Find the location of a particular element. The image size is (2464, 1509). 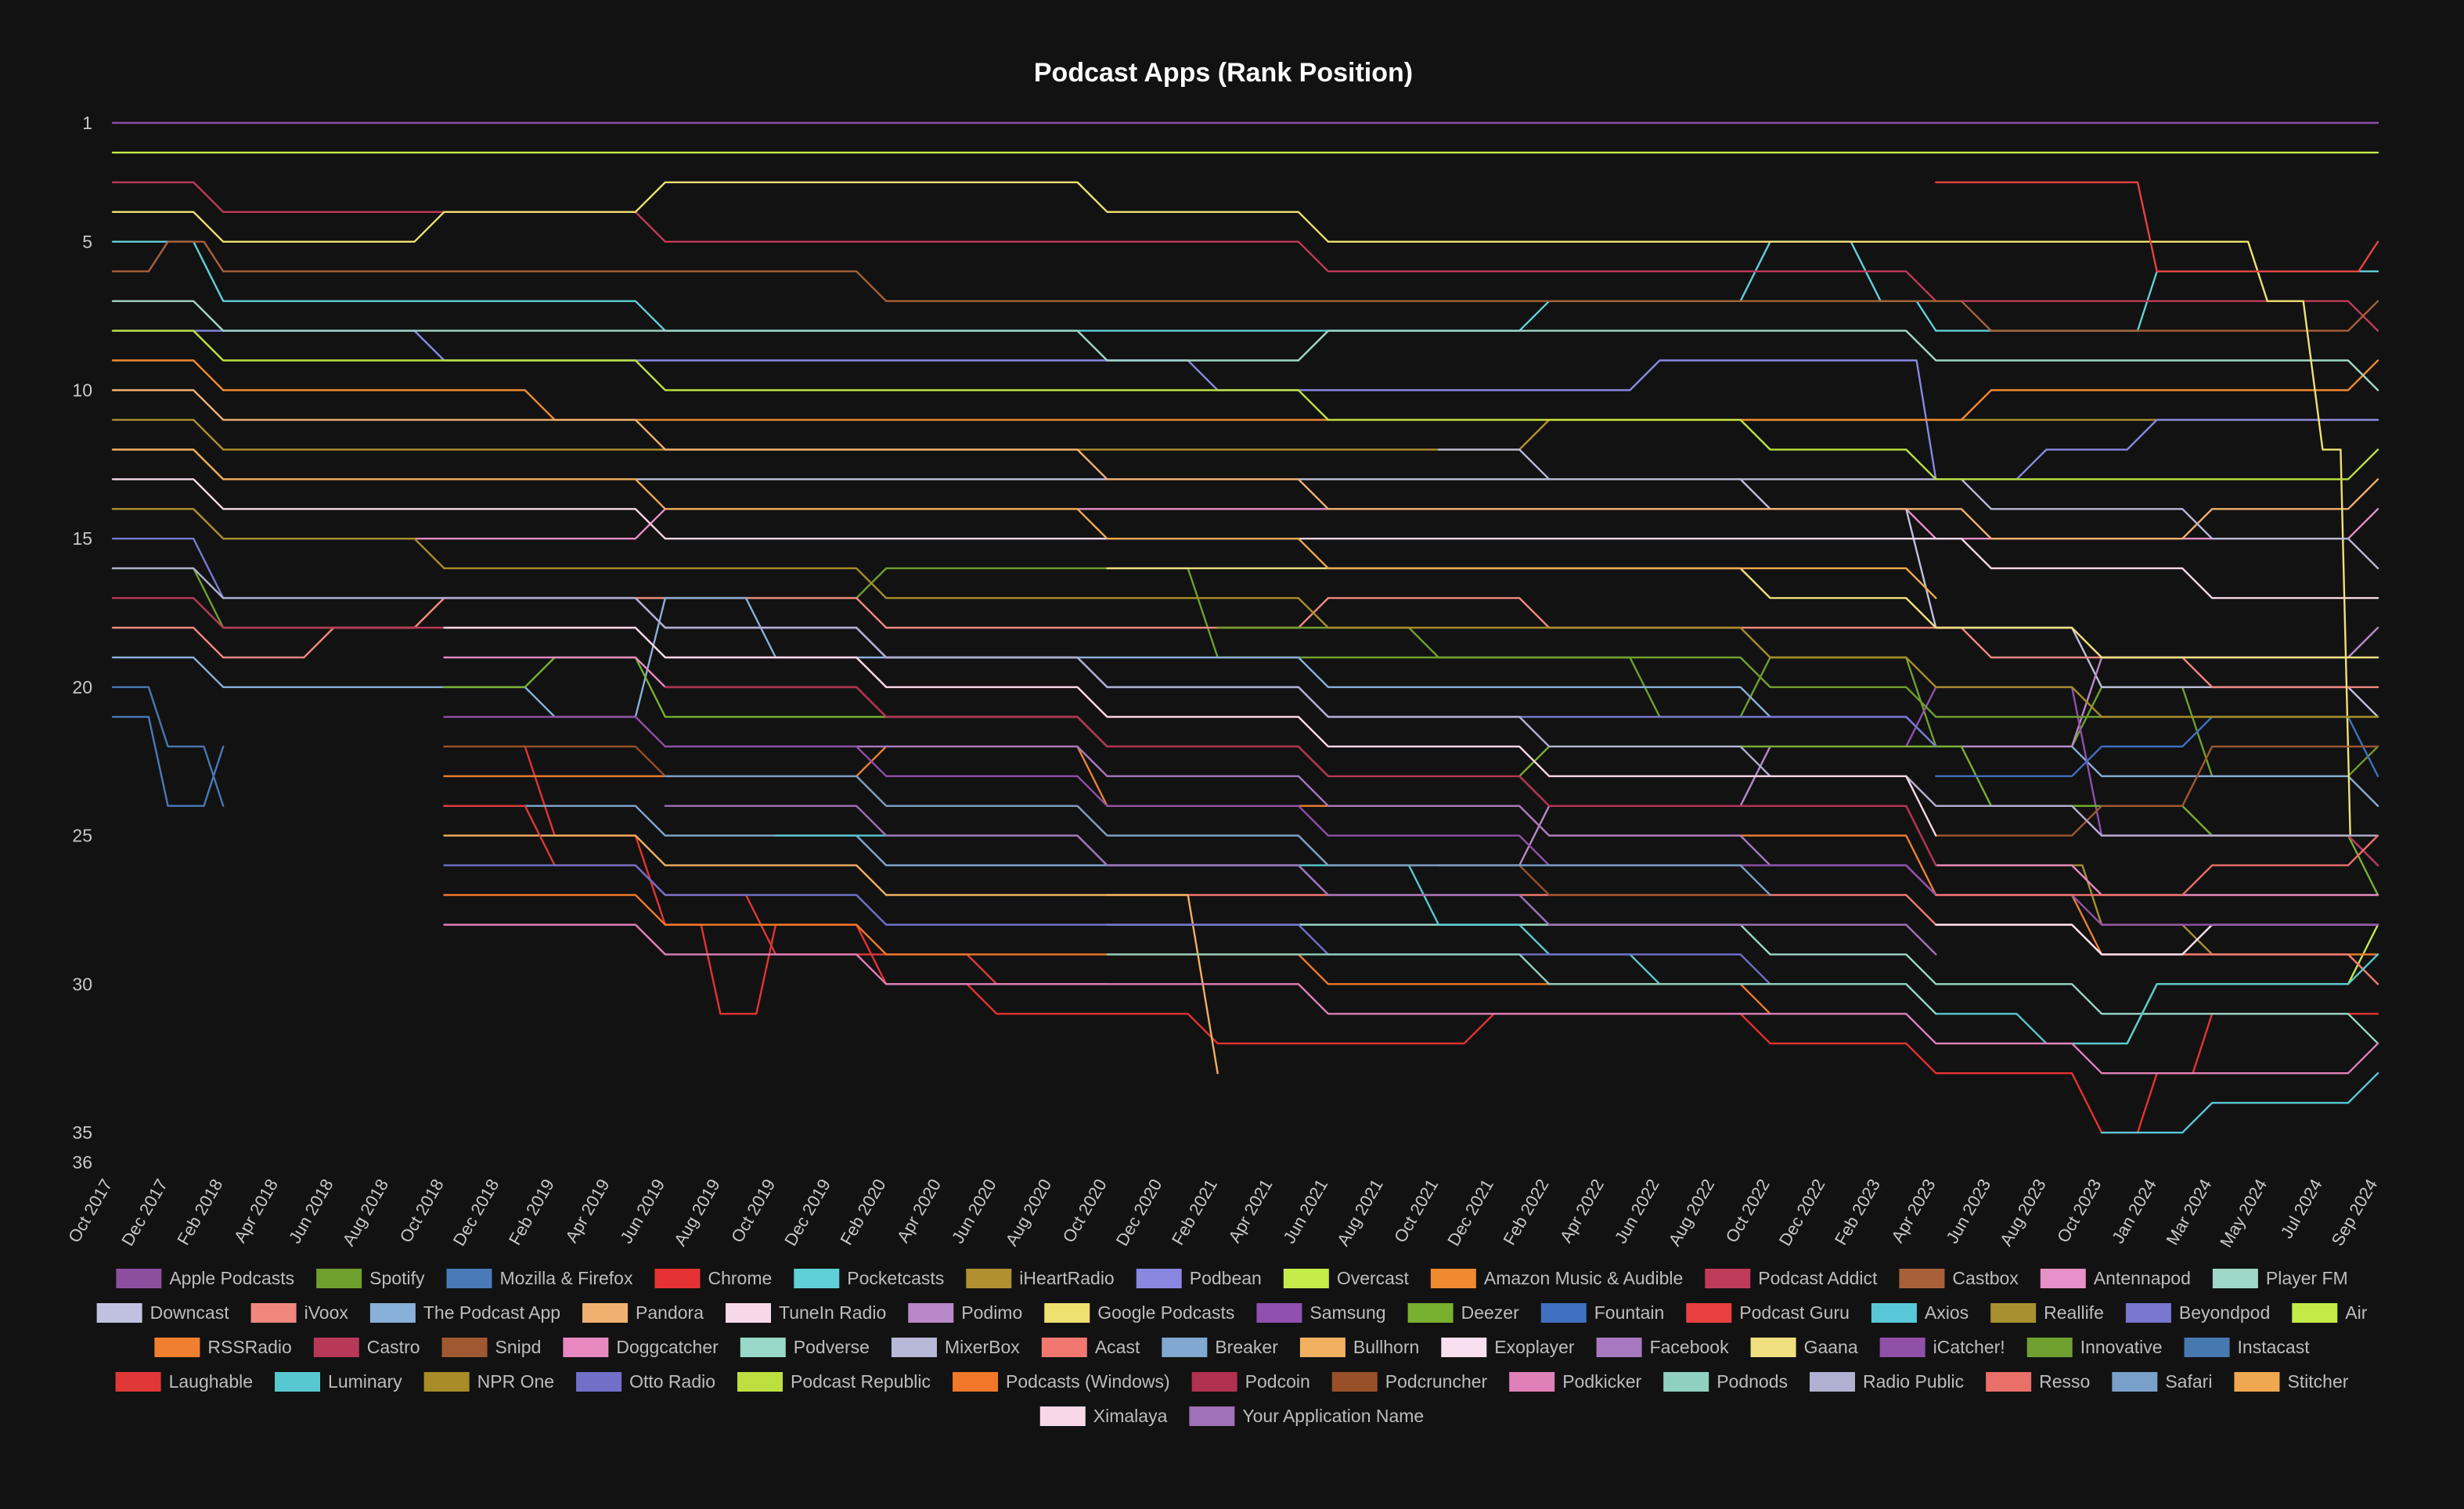

legend-item: Podcast Republic is located at coordinates (834, 1382).